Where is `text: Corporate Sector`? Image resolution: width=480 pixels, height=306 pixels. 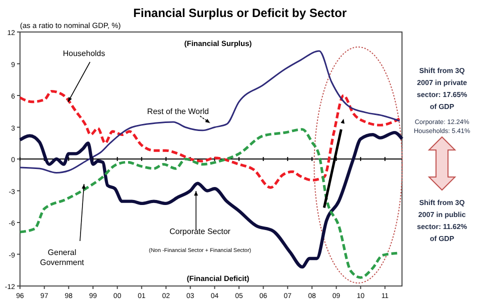 text: Corporate Sector is located at coordinates (200, 231).